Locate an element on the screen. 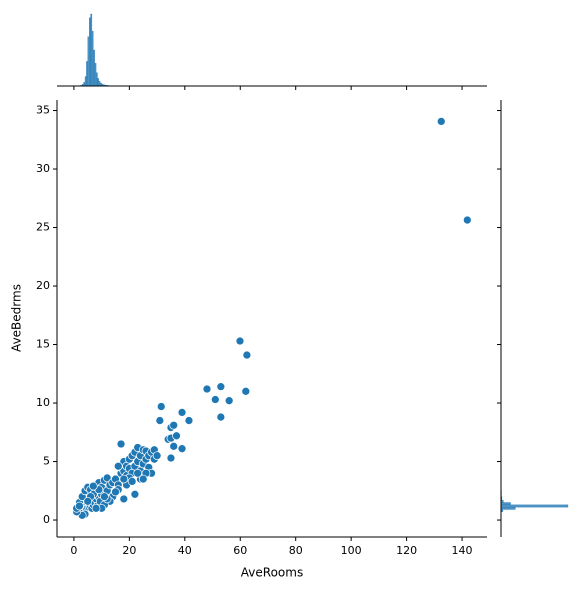 This screenshot has width=585, height=590. y-tick-label: 5 is located at coordinates (46, 461).